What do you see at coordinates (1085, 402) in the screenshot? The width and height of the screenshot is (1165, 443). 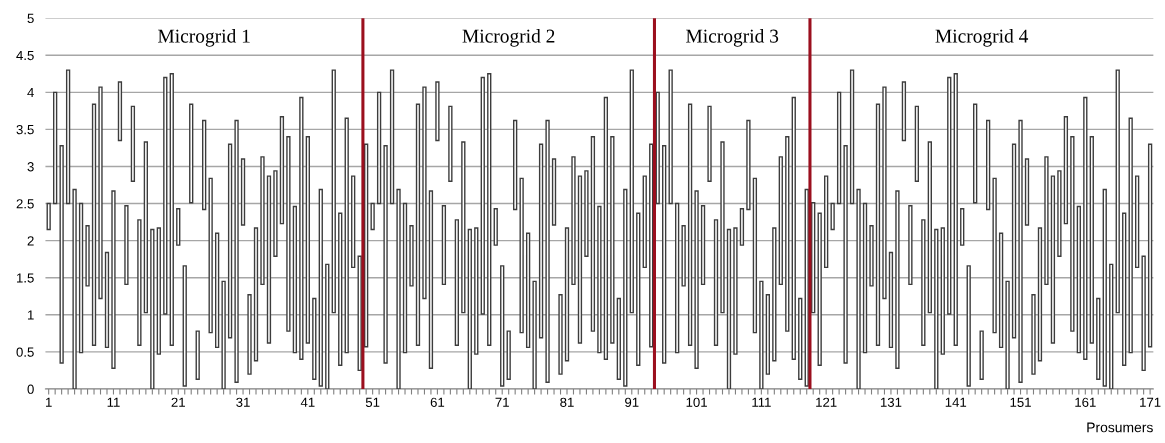 I see `x-tick-label: 161` at bounding box center [1085, 402].